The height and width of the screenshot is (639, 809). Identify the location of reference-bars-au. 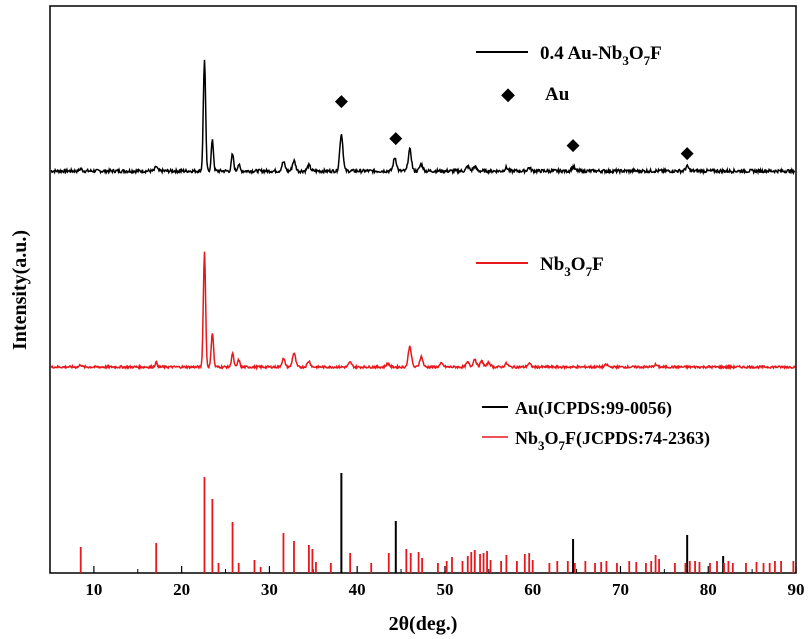
(532, 523).